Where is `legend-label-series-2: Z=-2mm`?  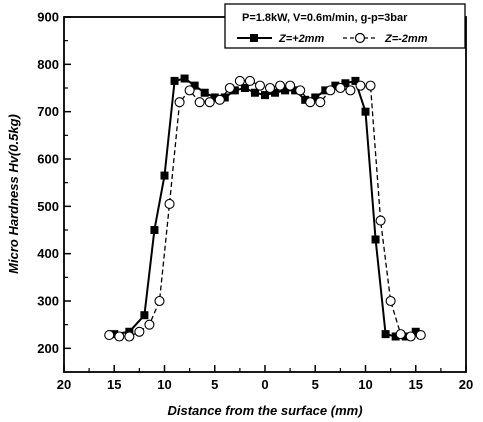
legend-label-series-2: Z=-2mm is located at coordinates (406, 39).